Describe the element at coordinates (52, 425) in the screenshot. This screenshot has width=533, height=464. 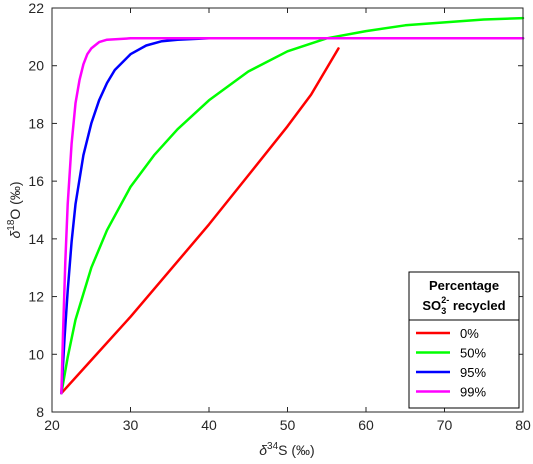
I see `x-tick-label-0: 20` at that location.